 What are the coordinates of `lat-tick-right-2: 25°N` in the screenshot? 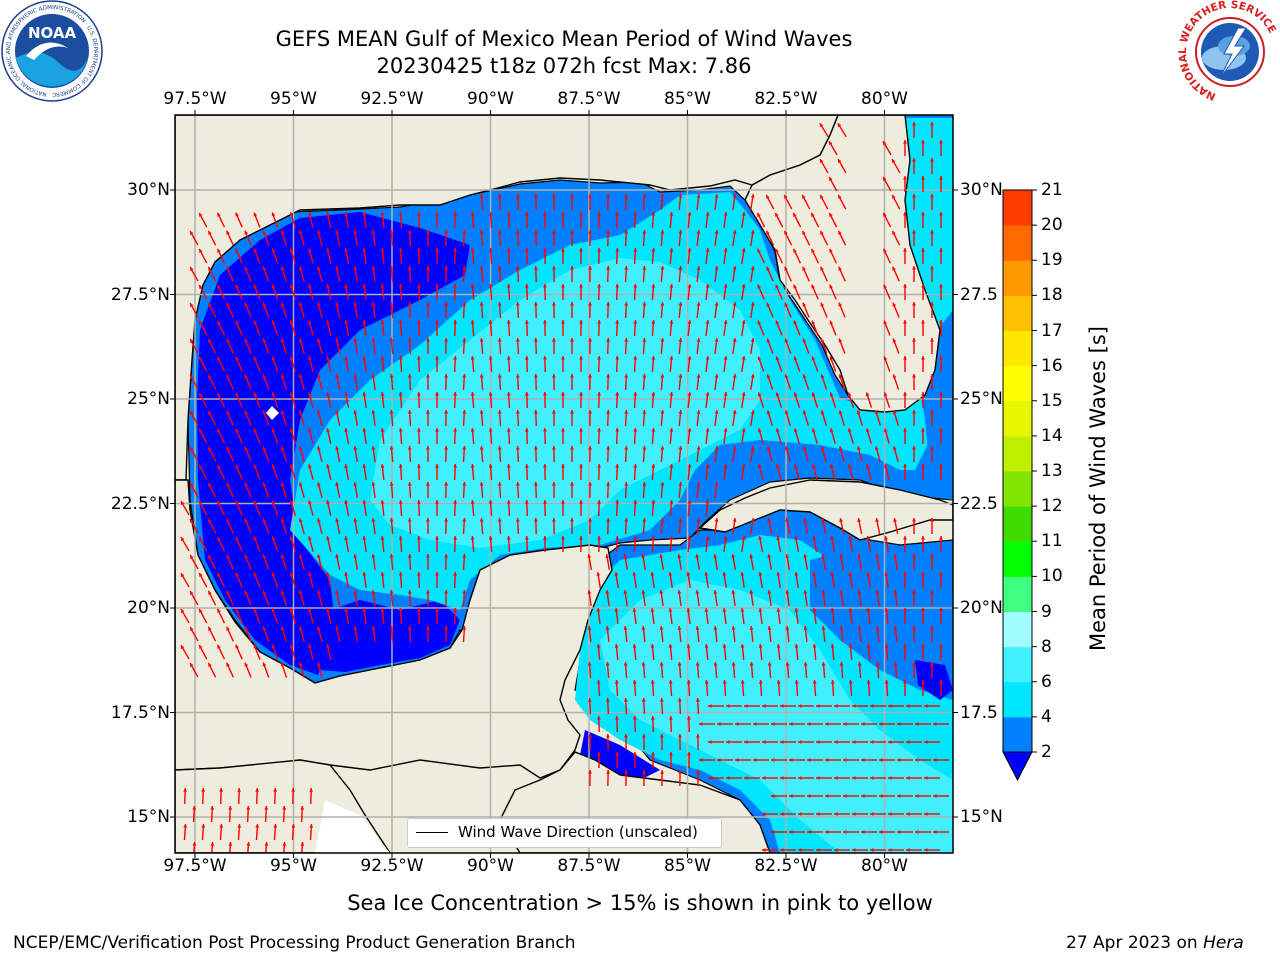 It's located at (981, 399).